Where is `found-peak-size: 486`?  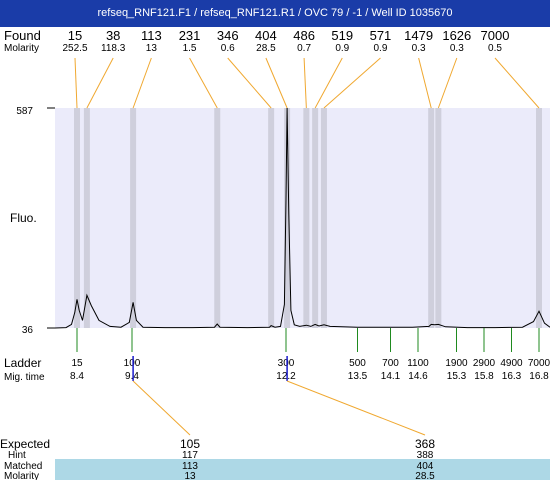
found-peak-size: 486 is located at coordinates (304, 35).